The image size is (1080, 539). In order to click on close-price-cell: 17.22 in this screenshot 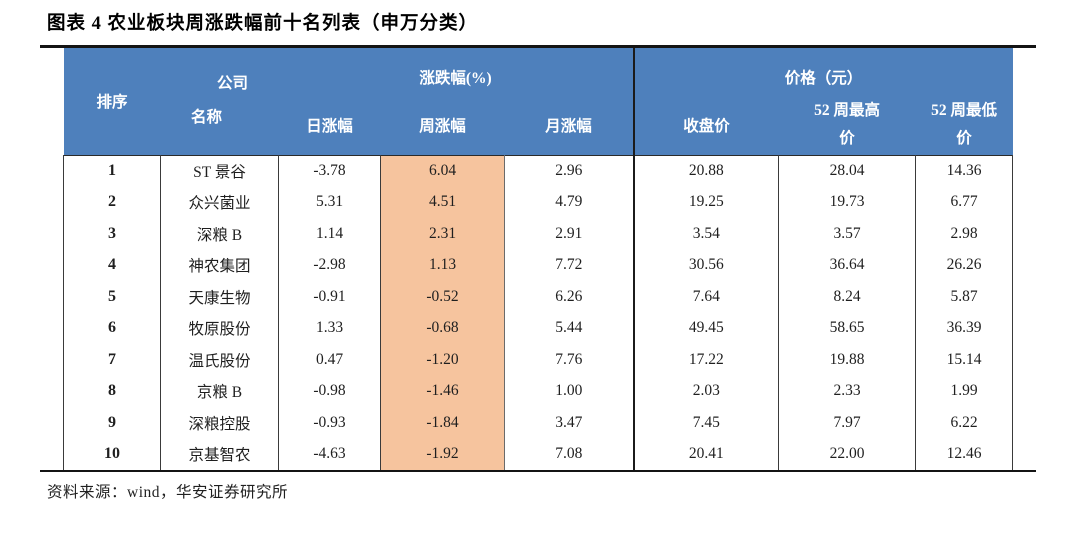, I will do `click(706, 360)`.